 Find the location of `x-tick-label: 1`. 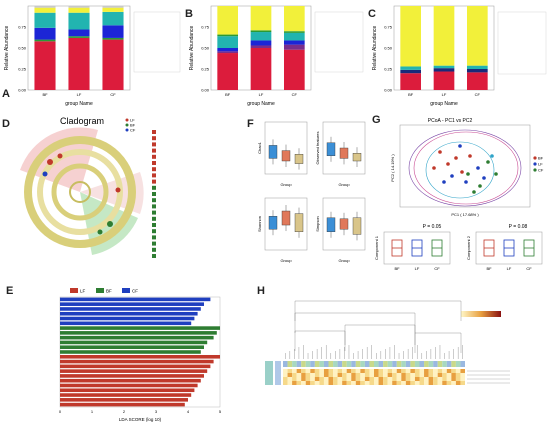

x-tick-label: 1 is located at coordinates (92, 411).